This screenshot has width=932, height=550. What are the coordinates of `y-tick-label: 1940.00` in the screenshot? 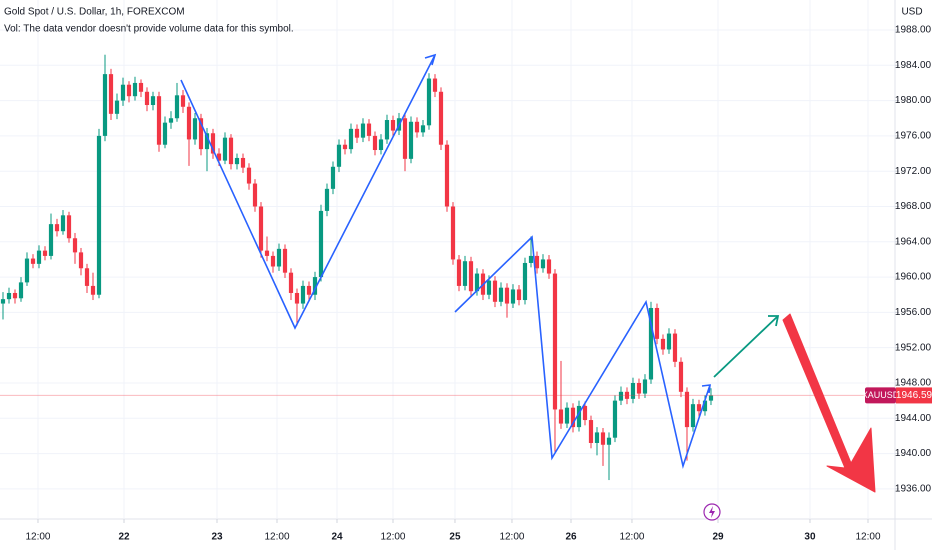 It's located at (913, 453).